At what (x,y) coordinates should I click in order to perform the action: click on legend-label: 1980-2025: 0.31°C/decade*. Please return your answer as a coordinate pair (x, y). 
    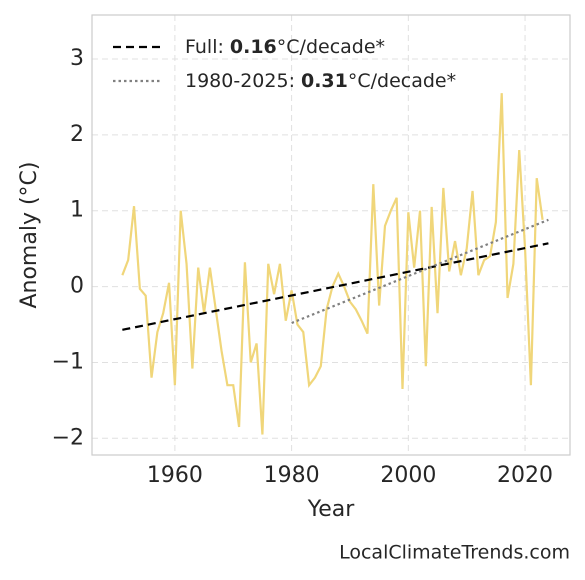
    Looking at the image, I should click on (320, 81).